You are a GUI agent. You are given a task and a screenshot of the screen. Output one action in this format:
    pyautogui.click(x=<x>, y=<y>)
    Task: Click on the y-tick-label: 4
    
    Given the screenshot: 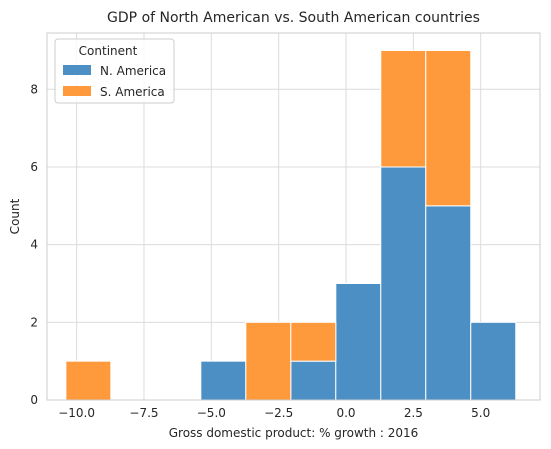 What is the action you would take?
    pyautogui.click(x=34, y=245)
    